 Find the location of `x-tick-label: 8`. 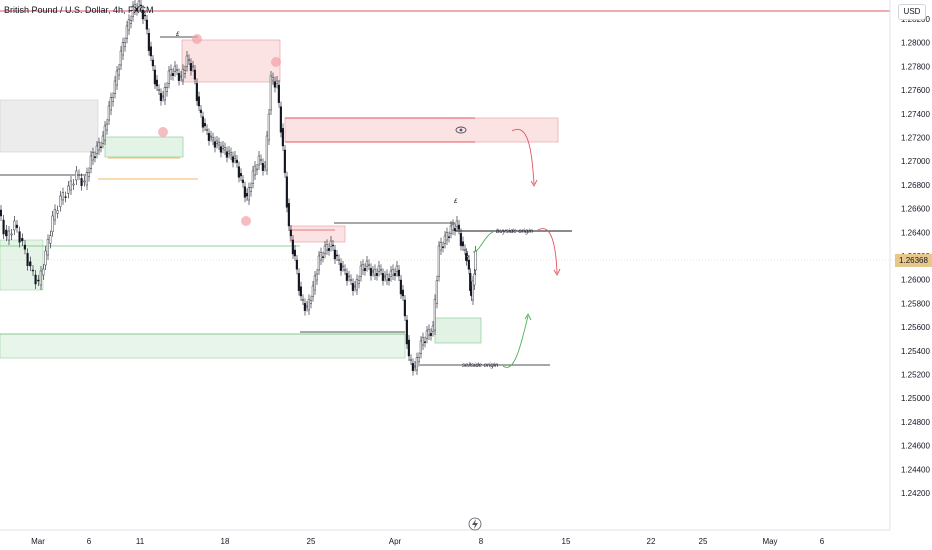

x-tick-label: 8 is located at coordinates (481, 541).